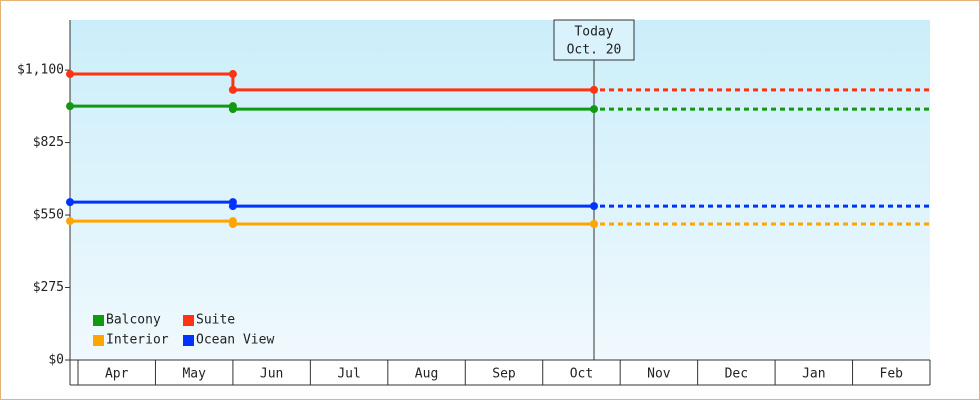  I want to click on y-tick-label: $0, so click(56, 360).